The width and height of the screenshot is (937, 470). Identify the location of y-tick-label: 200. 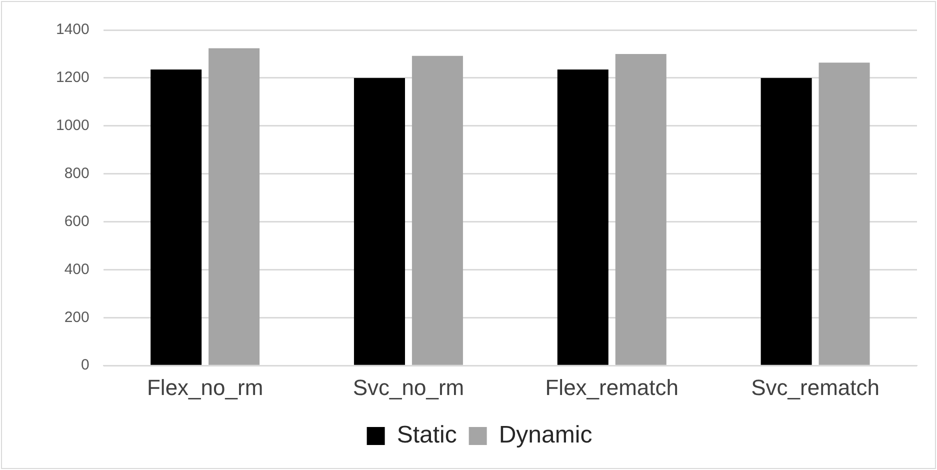
(77, 317).